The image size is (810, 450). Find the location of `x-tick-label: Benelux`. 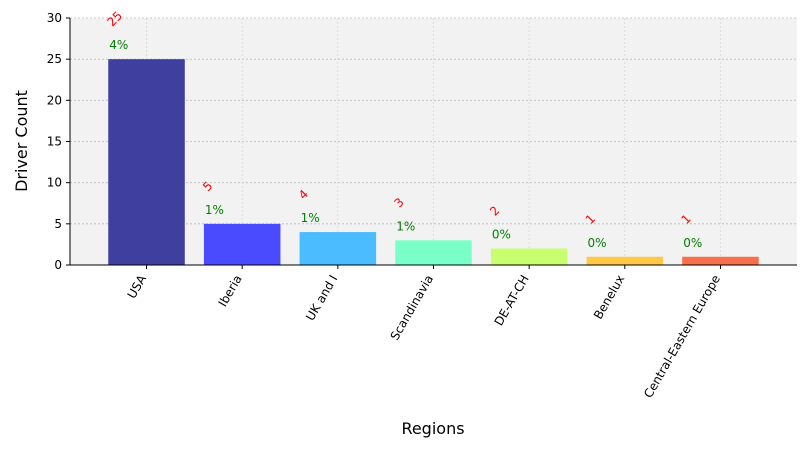

x-tick-label: Benelux is located at coordinates (609, 297).